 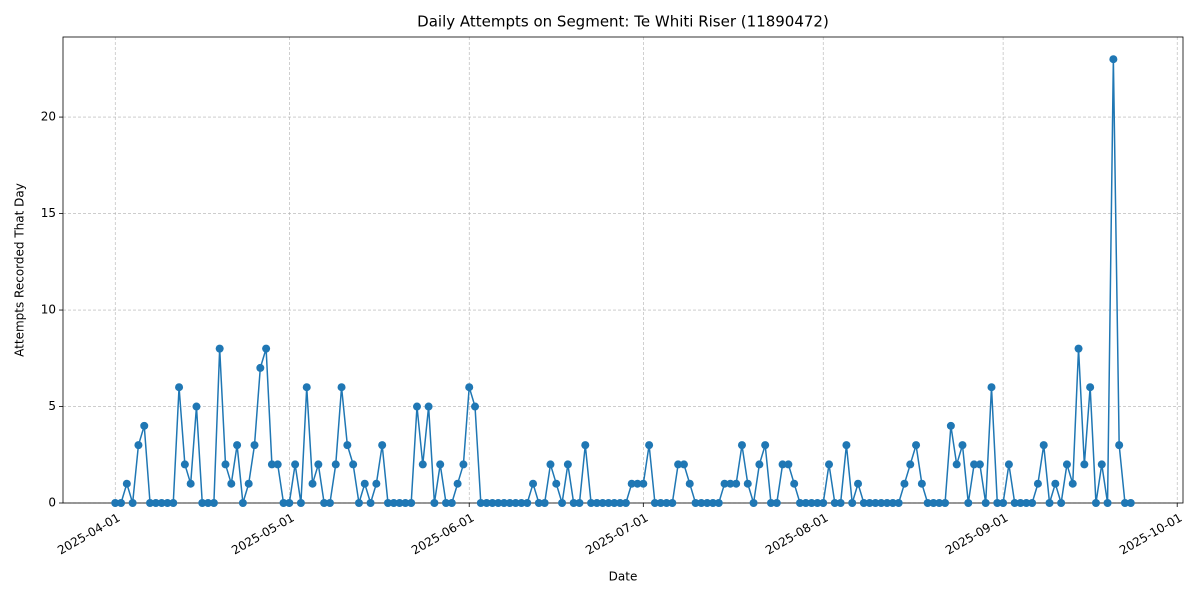 What do you see at coordinates (48, 213) in the screenshot?
I see `y-tick-label: 15` at bounding box center [48, 213].